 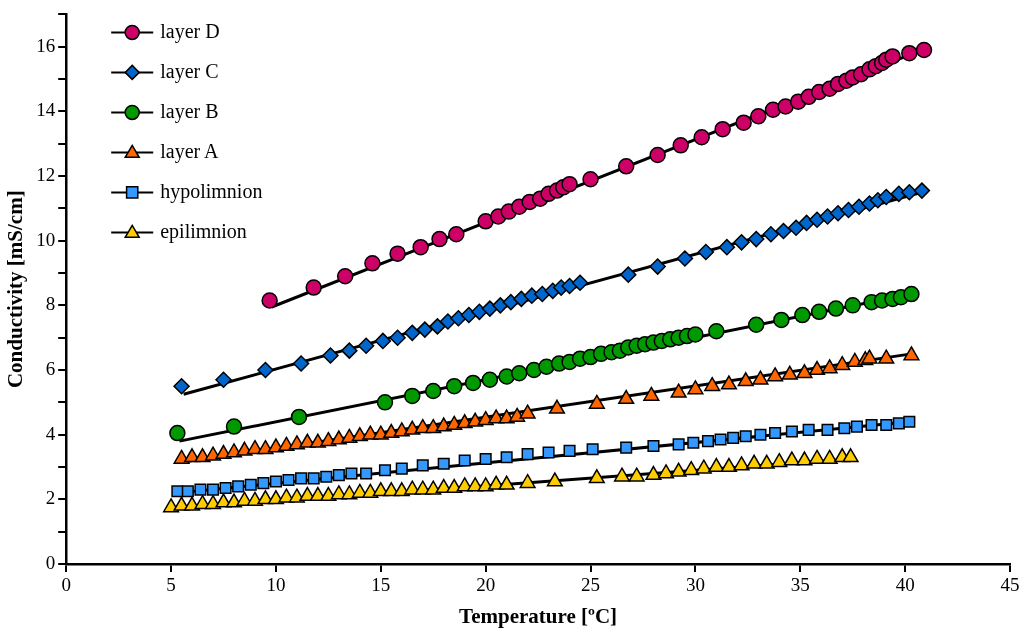 What do you see at coordinates (190, 31) in the screenshot?
I see `legend-label: layer D` at bounding box center [190, 31].